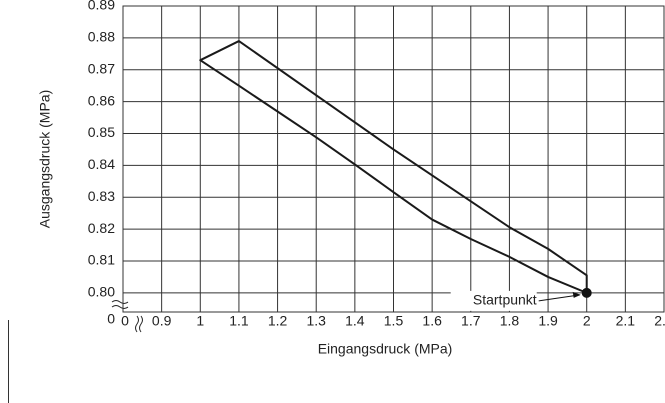  What do you see at coordinates (101, 37) in the screenshot?
I see `y-tick-label: 0.88` at bounding box center [101, 37].